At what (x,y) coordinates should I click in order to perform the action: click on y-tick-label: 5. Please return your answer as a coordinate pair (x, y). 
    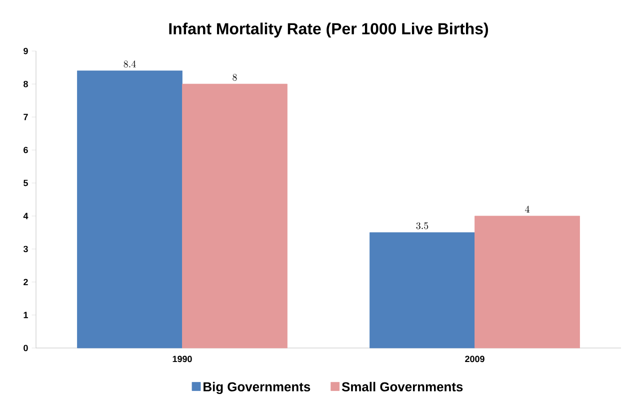
    Looking at the image, I should click on (26, 183).